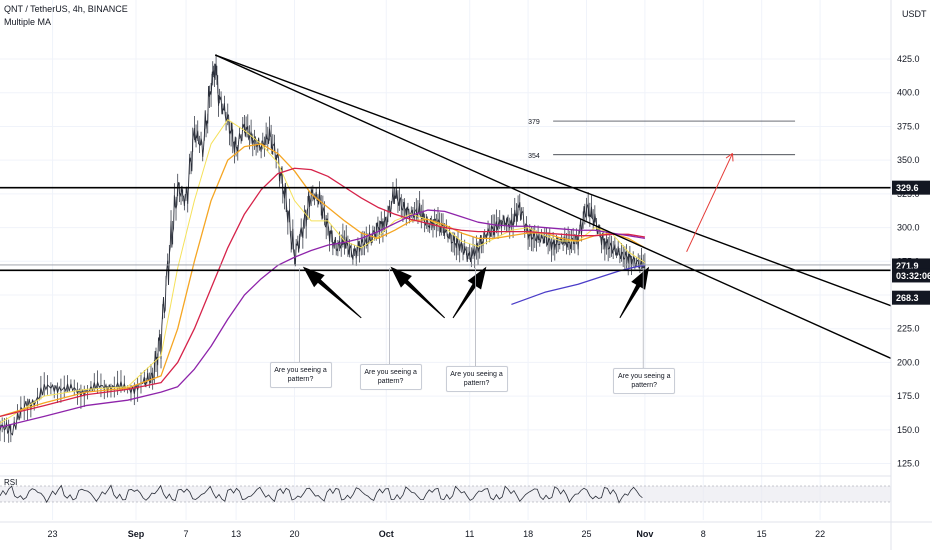  Describe the element at coordinates (908, 396) in the screenshot. I see `y-tick-label: 175.0` at that location.